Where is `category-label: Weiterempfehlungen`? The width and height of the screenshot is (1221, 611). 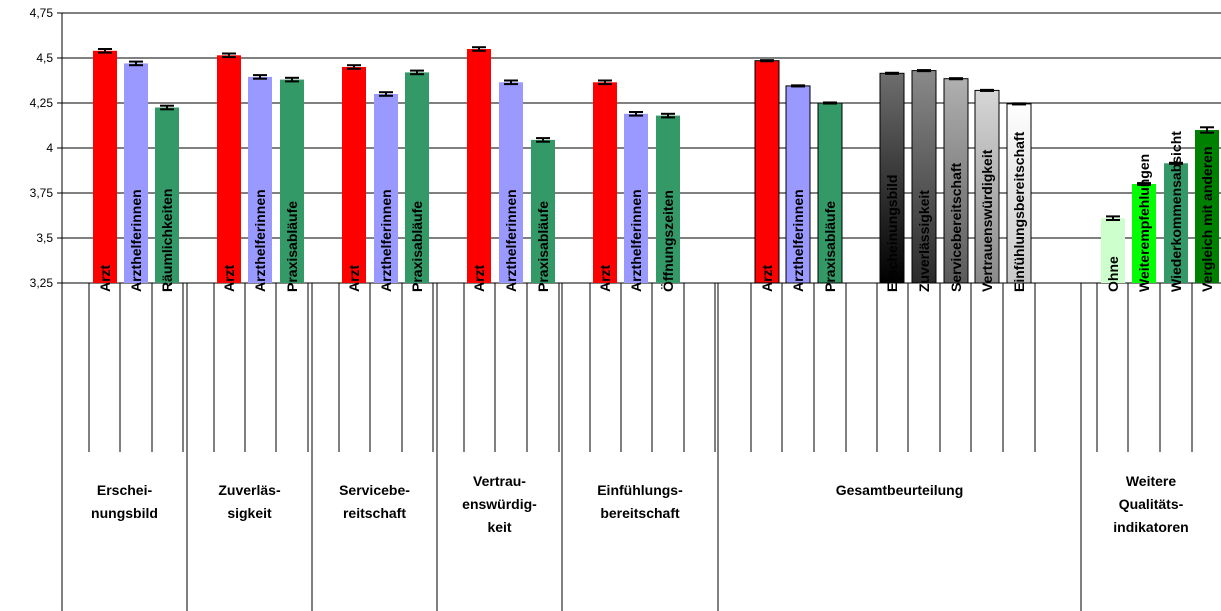 category-label: Weiterempfehlungen is located at coordinates (1144, 223).